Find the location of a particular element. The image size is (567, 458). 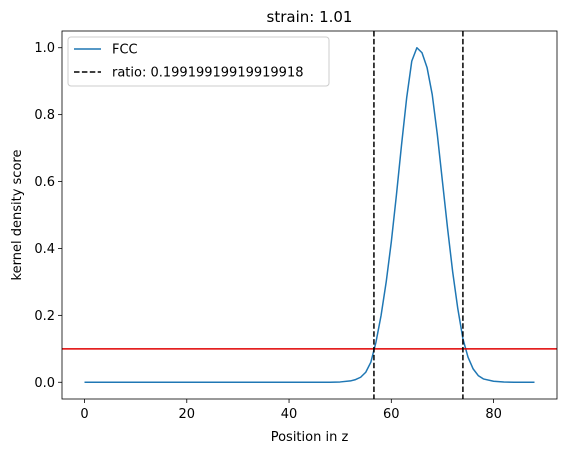

legend-entry-ratio: ratio: 0.19919919919919918 is located at coordinates (208, 73).